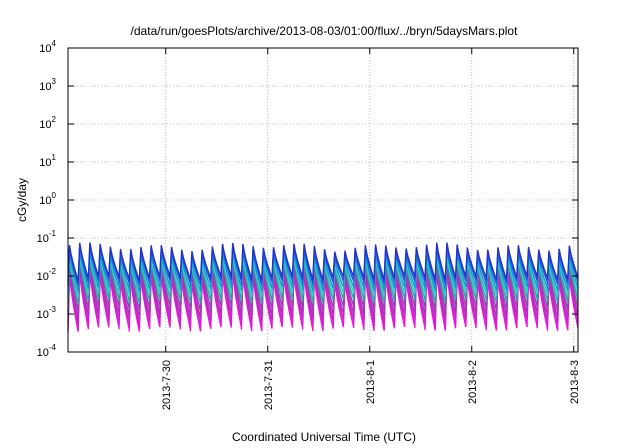 The height and width of the screenshot is (448, 640). What do you see at coordinates (22, 200) in the screenshot?
I see `y-axis-label: cGy/day` at bounding box center [22, 200].